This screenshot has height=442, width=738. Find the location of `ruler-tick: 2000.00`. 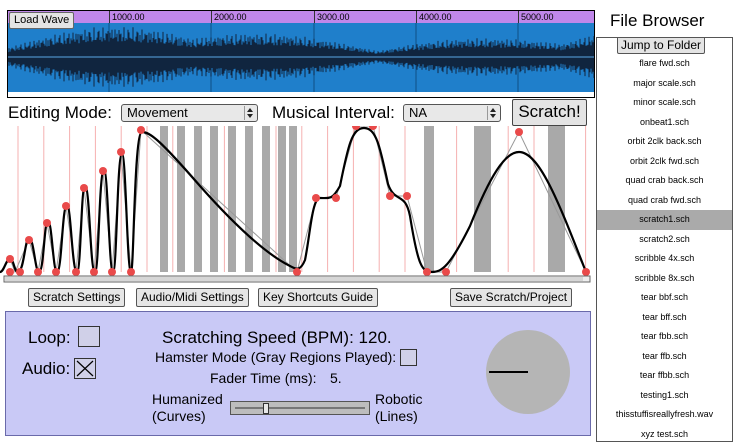

ruler-tick: 2000.00 is located at coordinates (229, 17).